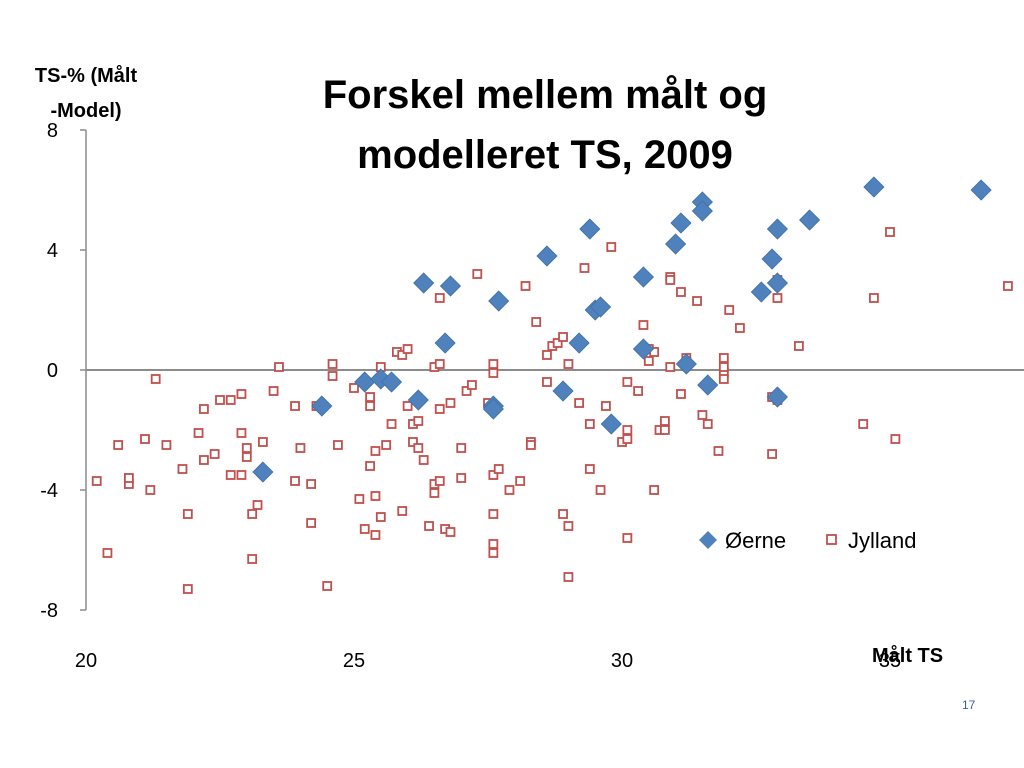 This screenshot has height=768, width=1024. What do you see at coordinates (890, 661) in the screenshot?
I see `x-tick-label: 35` at bounding box center [890, 661].